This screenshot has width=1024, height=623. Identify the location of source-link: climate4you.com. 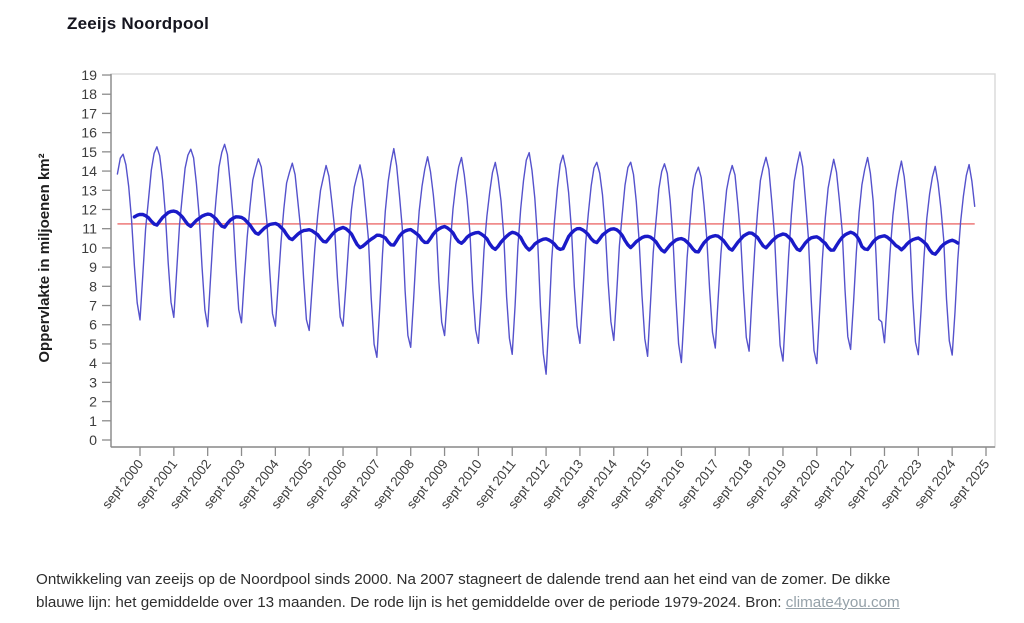
(842, 602).